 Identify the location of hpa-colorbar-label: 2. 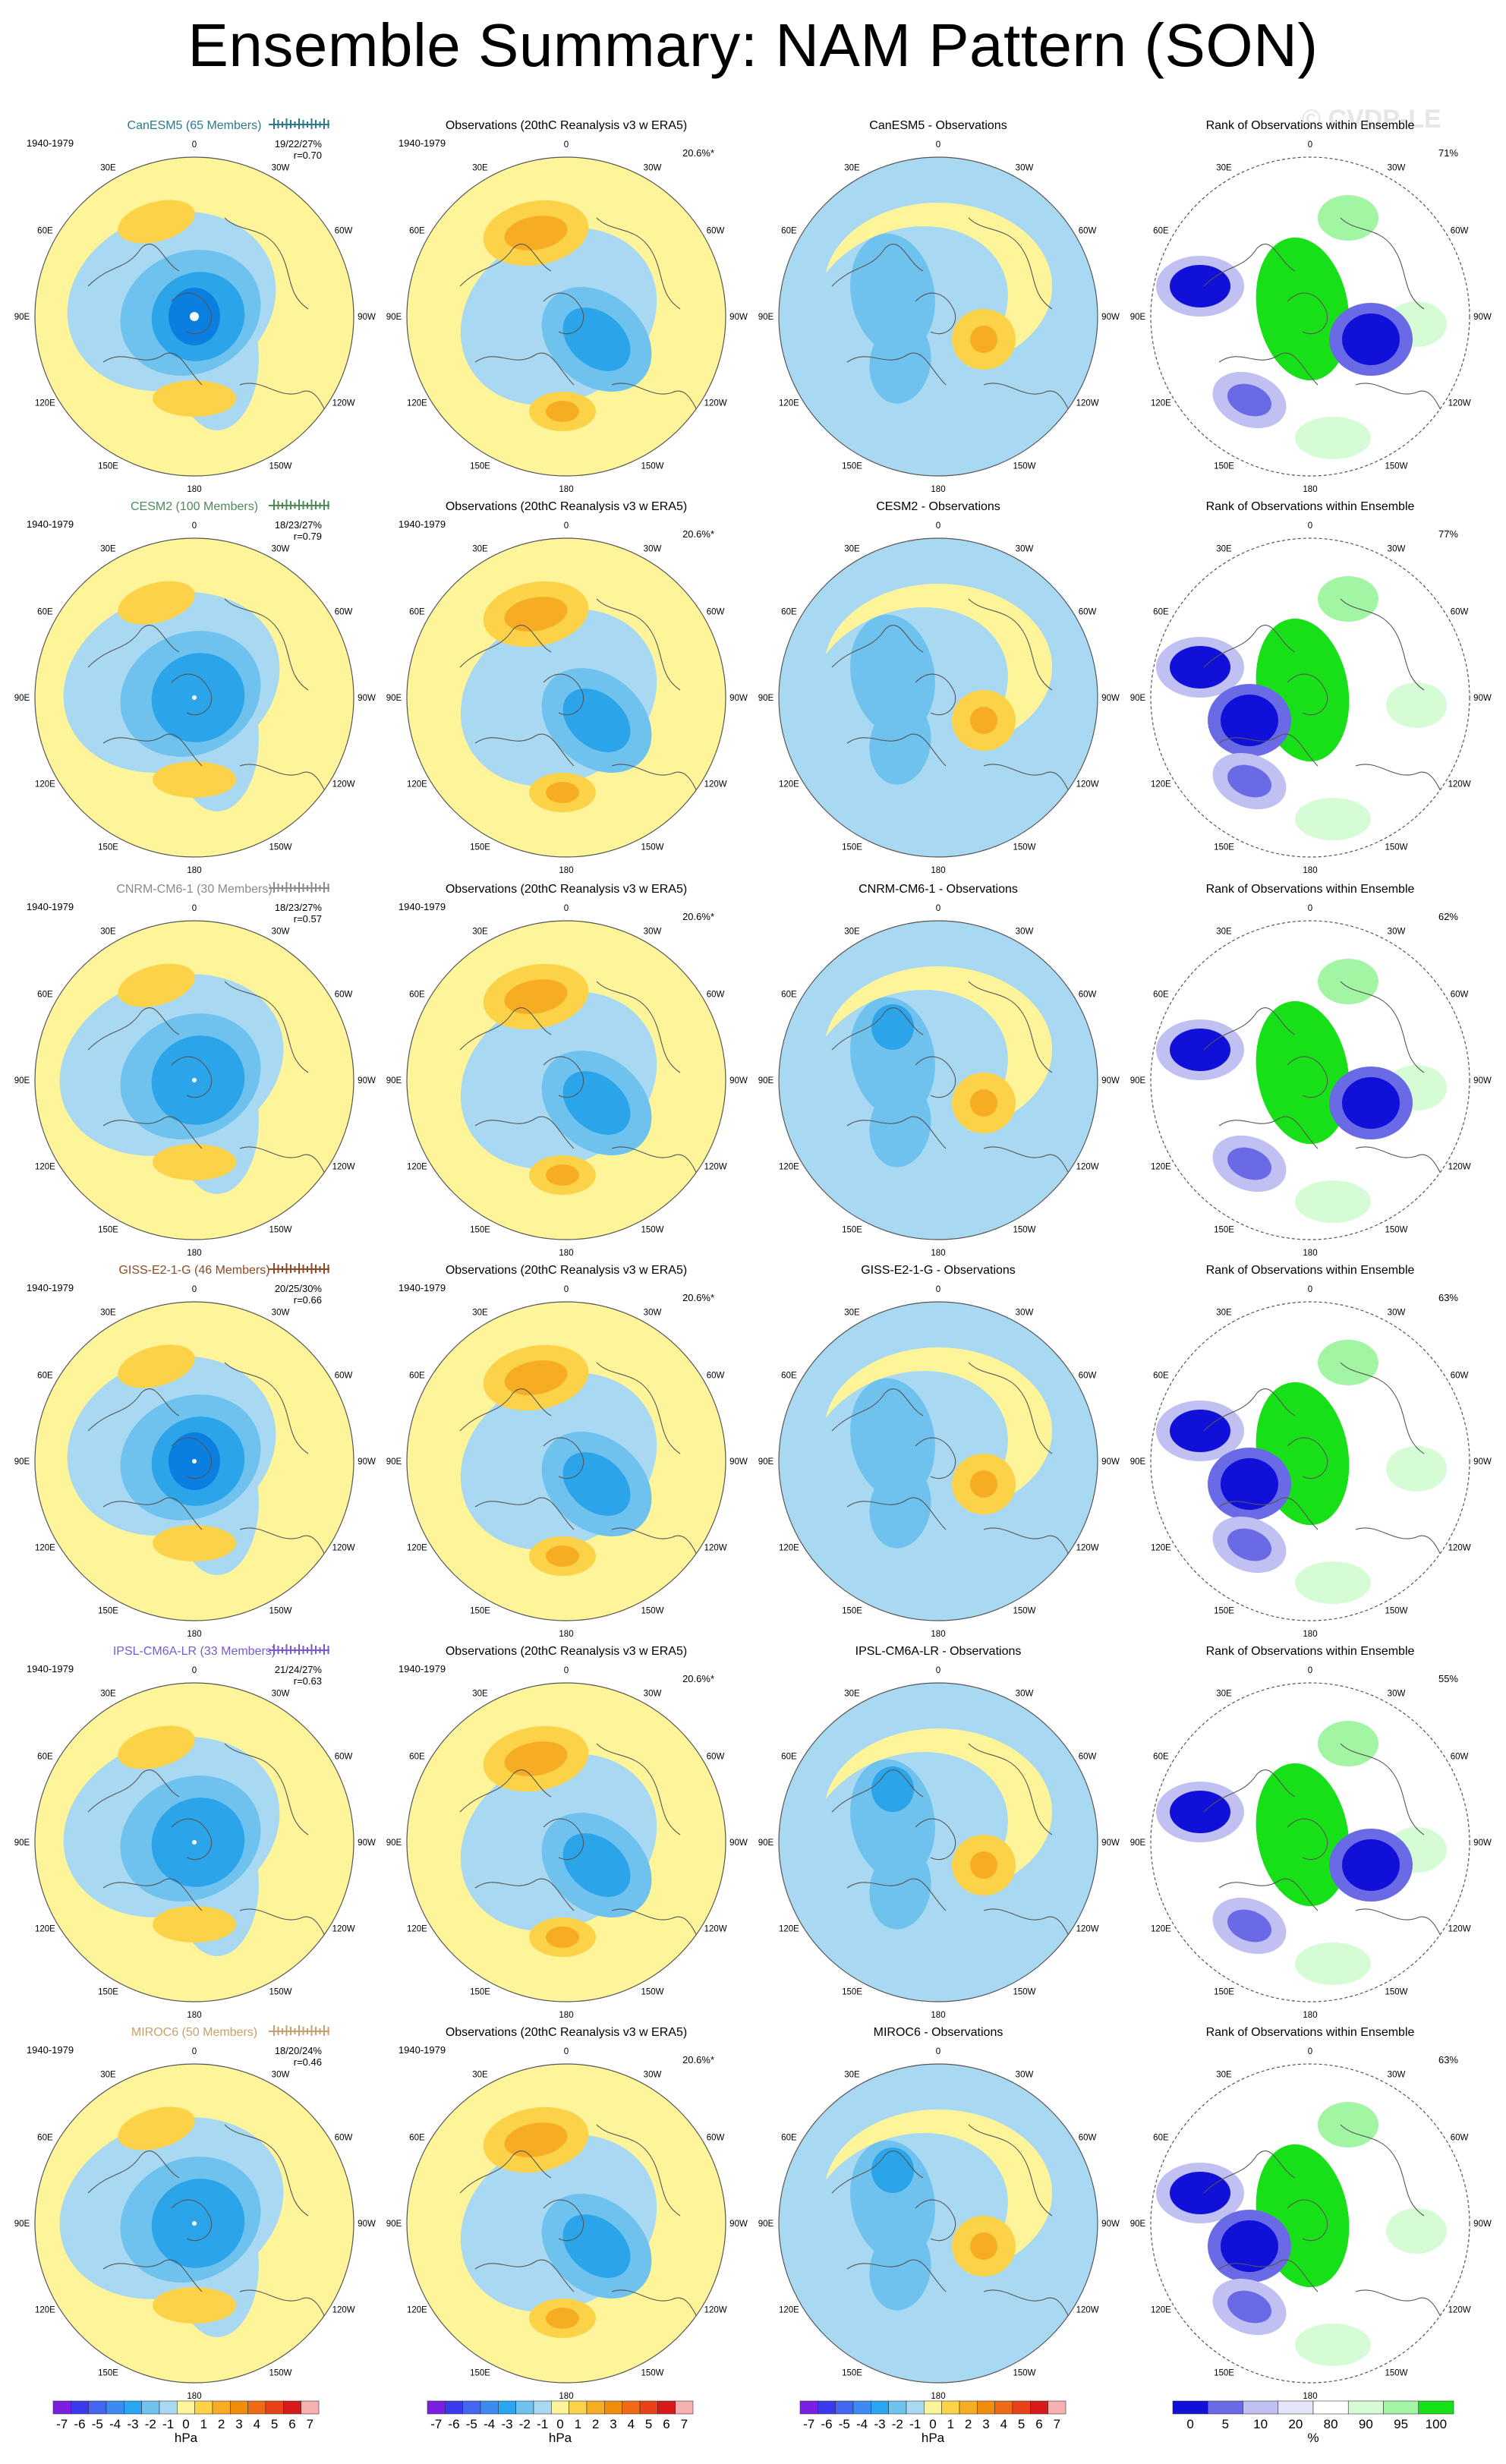
(221, 2424).